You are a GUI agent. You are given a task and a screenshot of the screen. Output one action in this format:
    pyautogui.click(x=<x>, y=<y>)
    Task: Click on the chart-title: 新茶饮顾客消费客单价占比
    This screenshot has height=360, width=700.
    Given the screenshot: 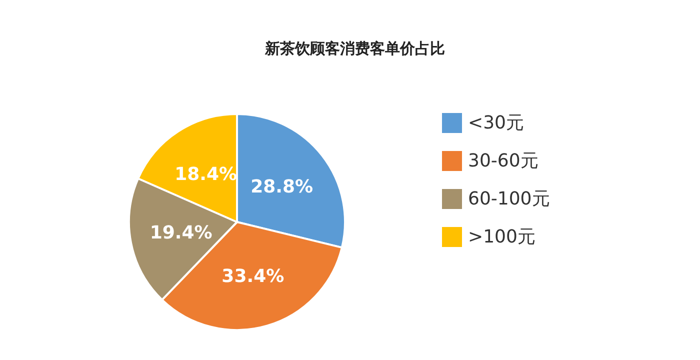 What is the action you would take?
    pyautogui.click(x=354, y=49)
    